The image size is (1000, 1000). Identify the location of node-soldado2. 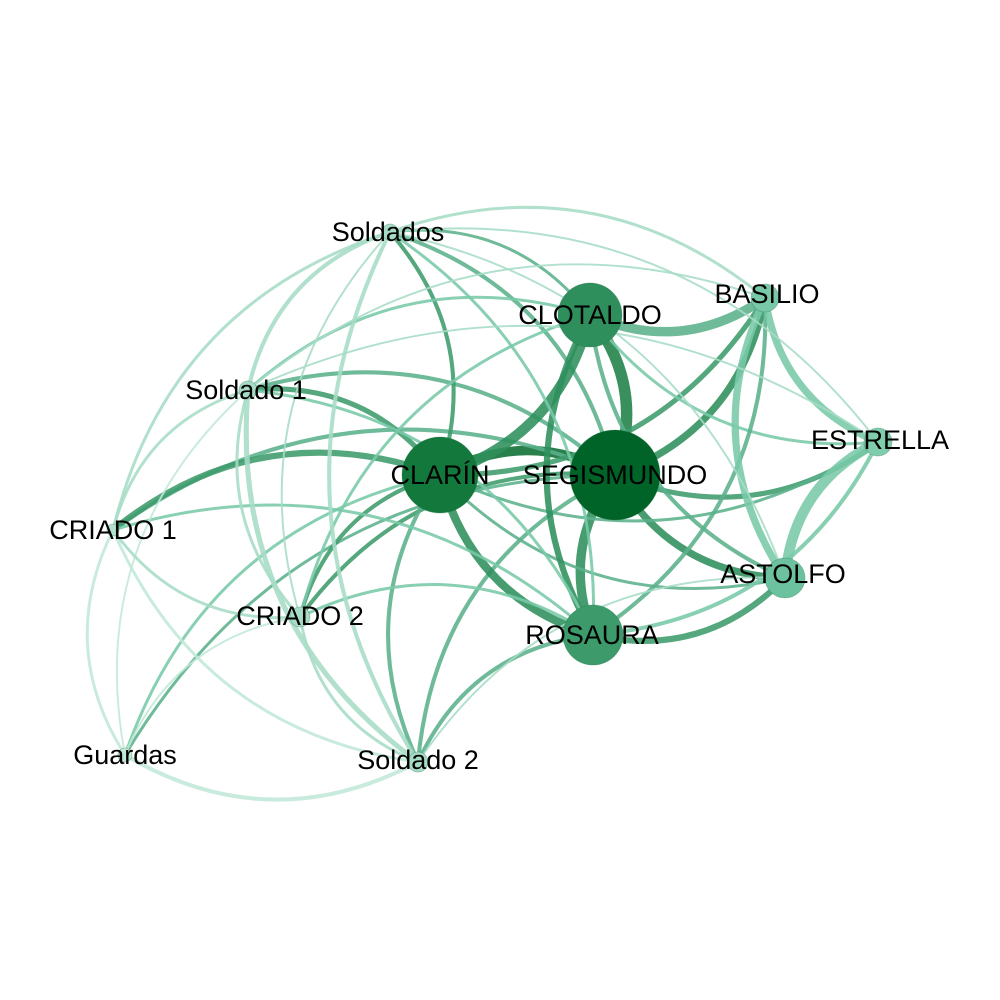
(418, 762).